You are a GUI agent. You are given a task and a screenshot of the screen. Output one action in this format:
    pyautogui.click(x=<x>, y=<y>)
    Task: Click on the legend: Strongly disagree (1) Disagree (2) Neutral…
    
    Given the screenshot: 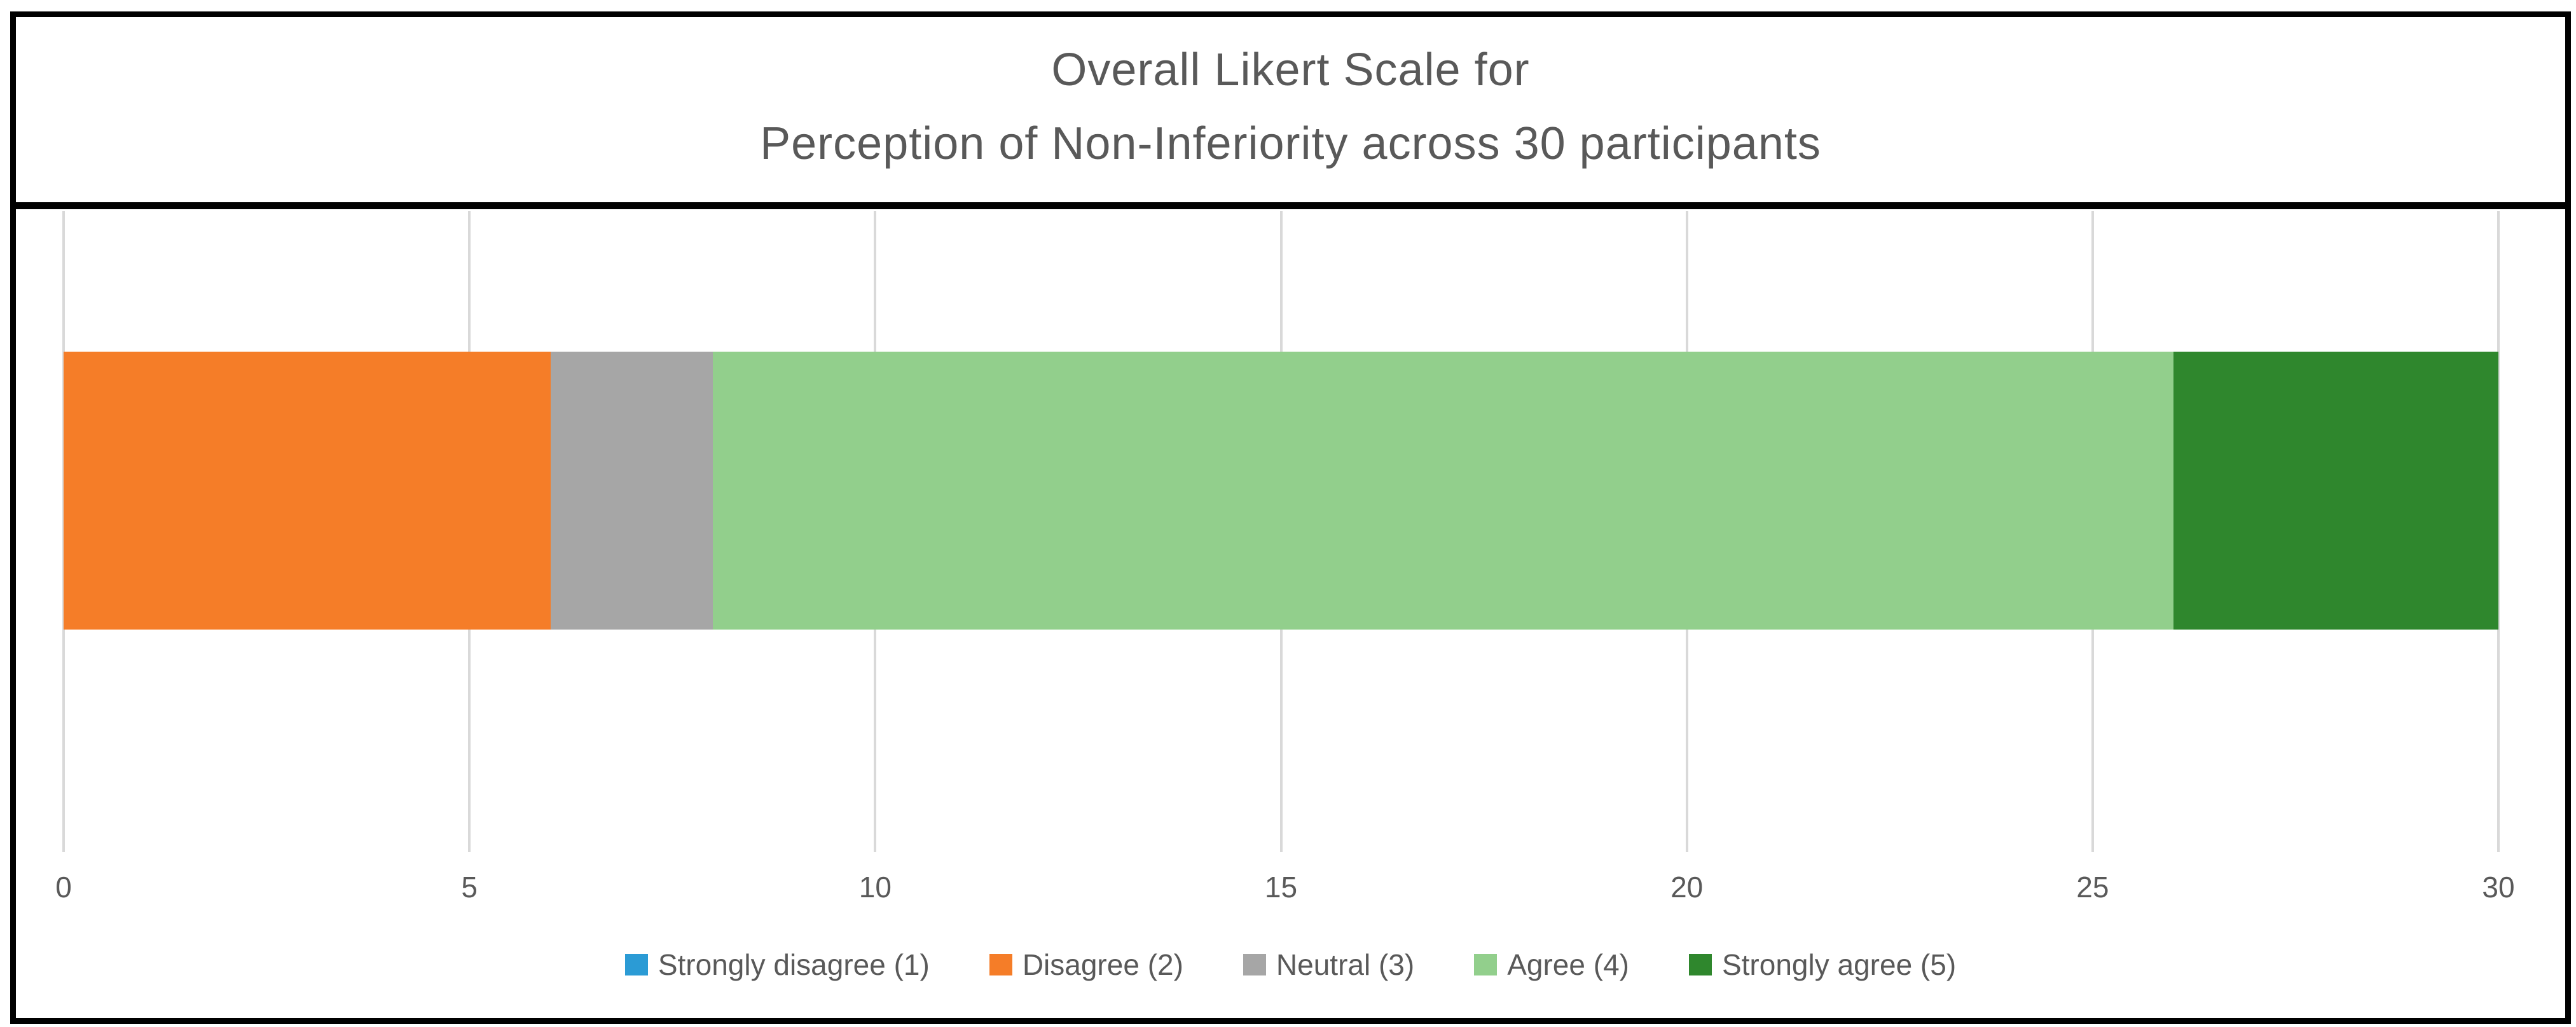 What is the action you would take?
    pyautogui.click(x=1290, y=965)
    